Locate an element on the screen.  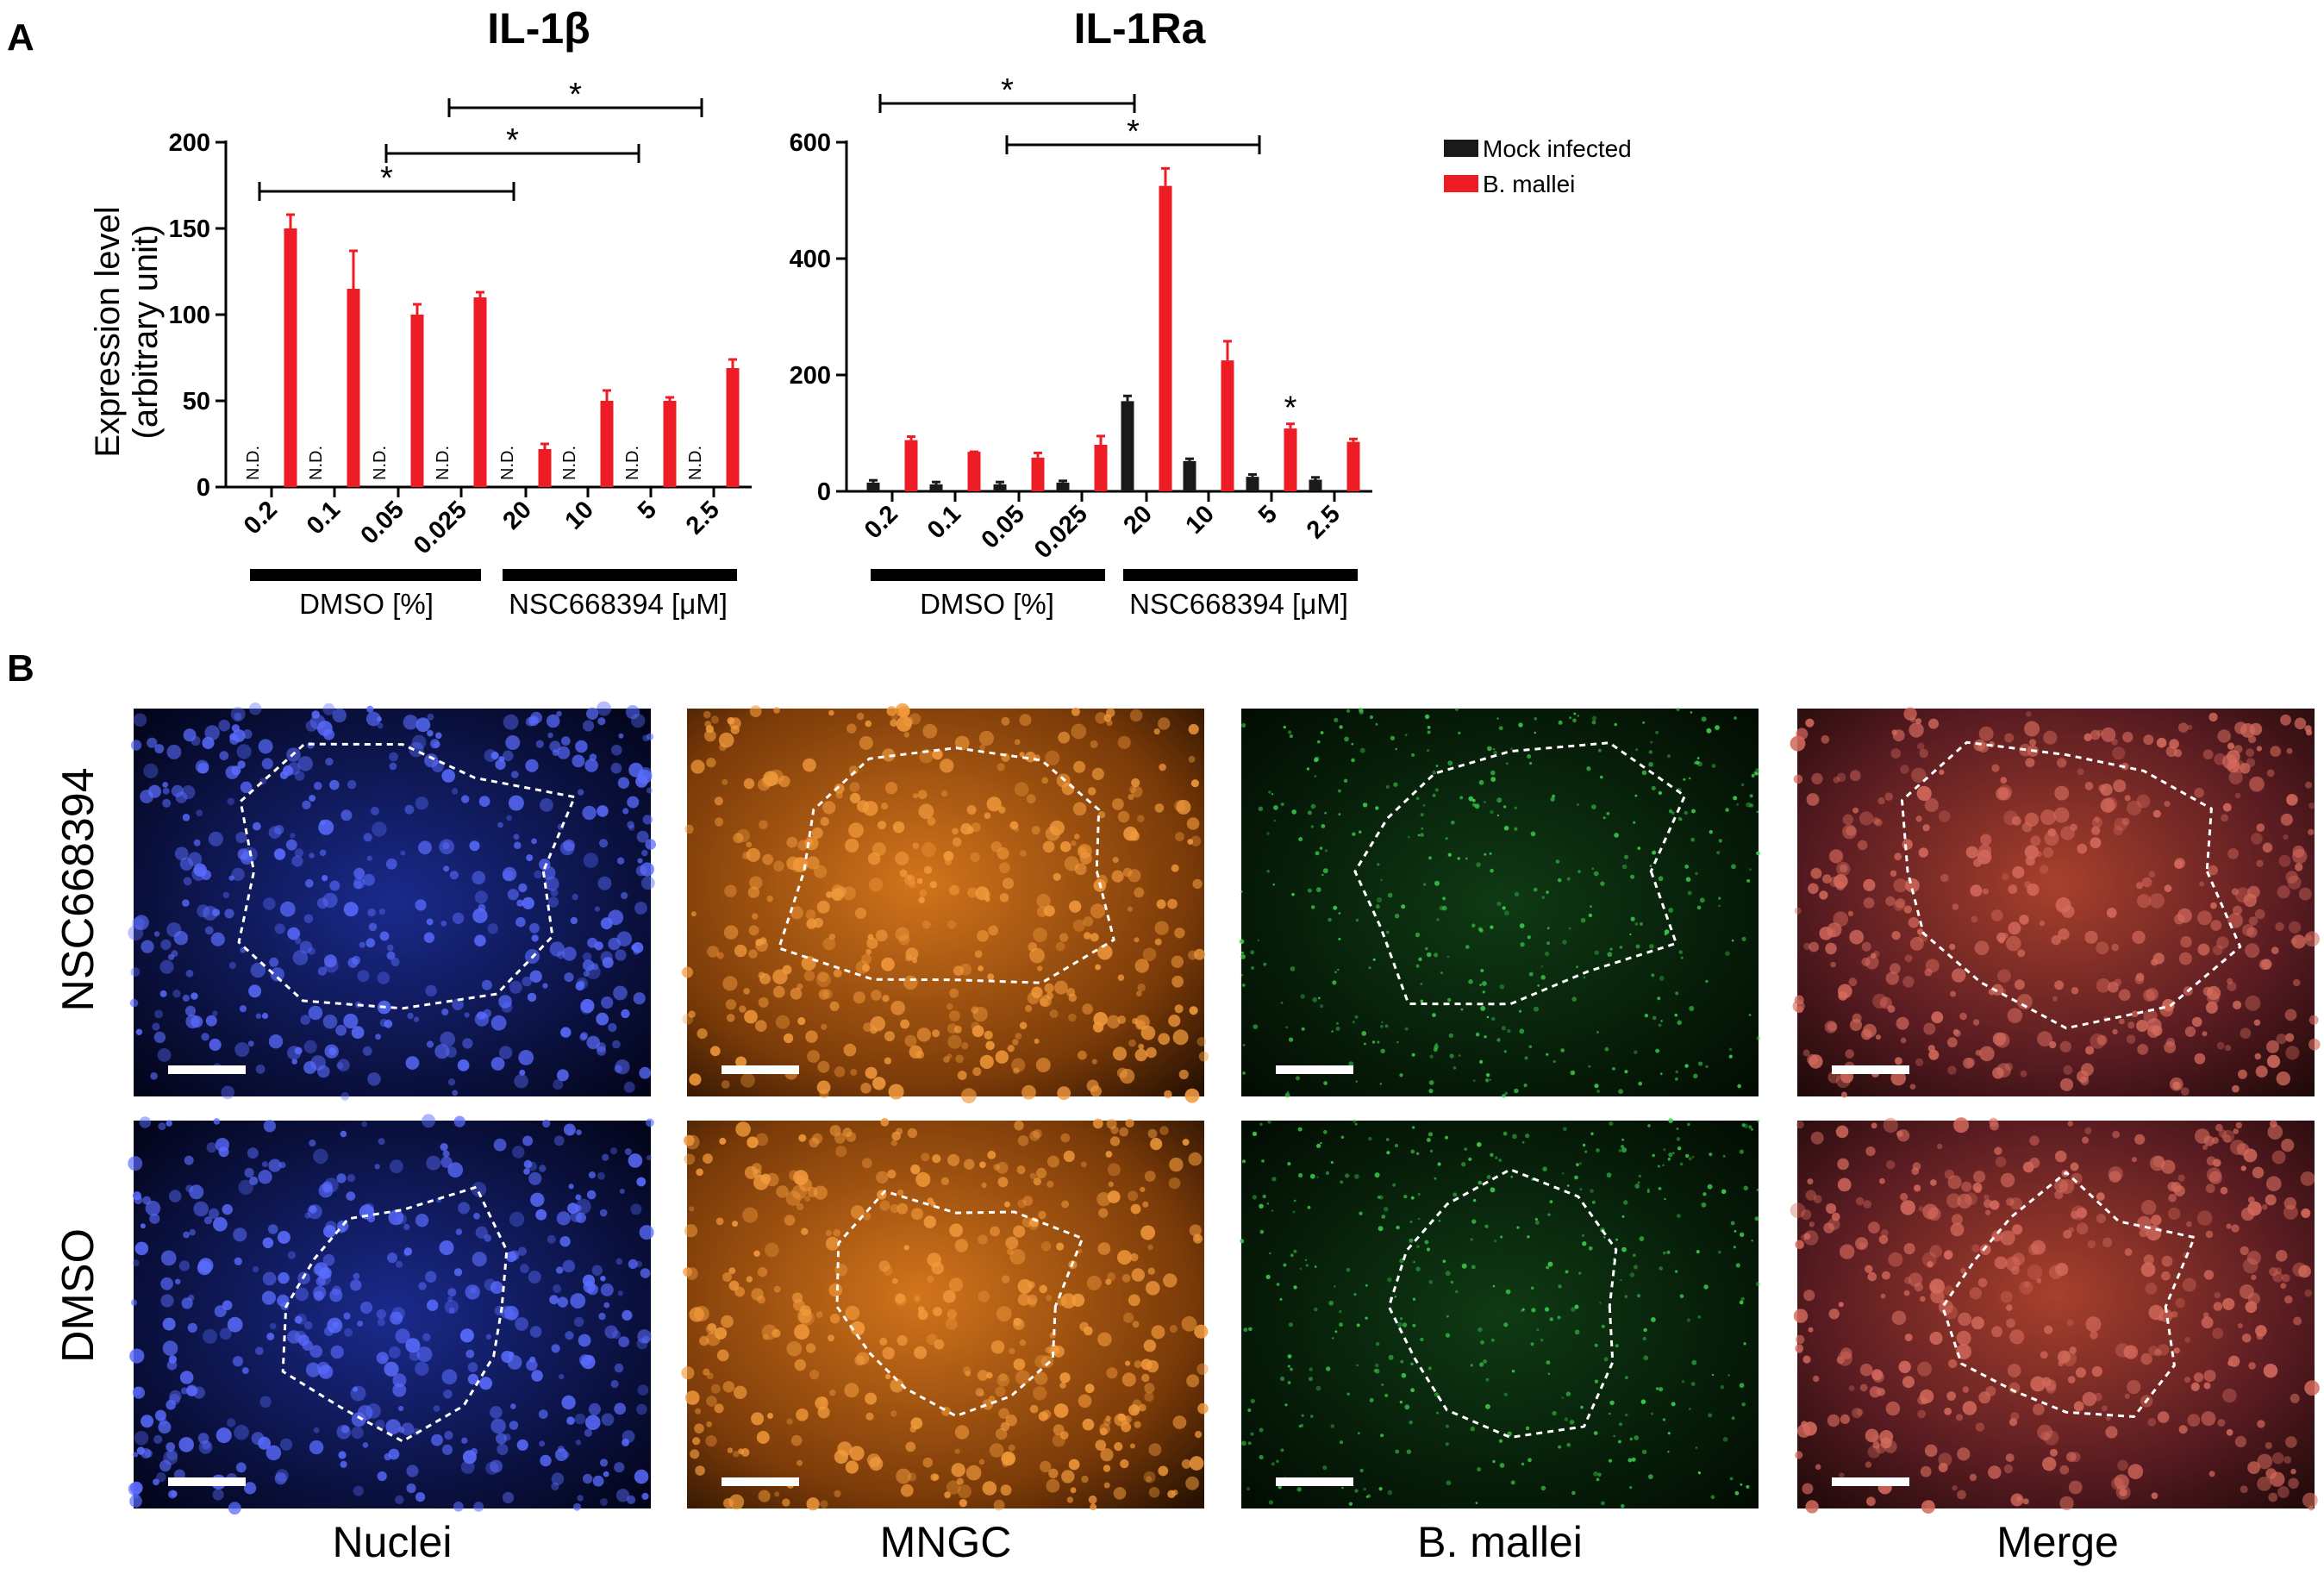
group-label-dmso: DMSO [%] is located at coordinates (366, 604).